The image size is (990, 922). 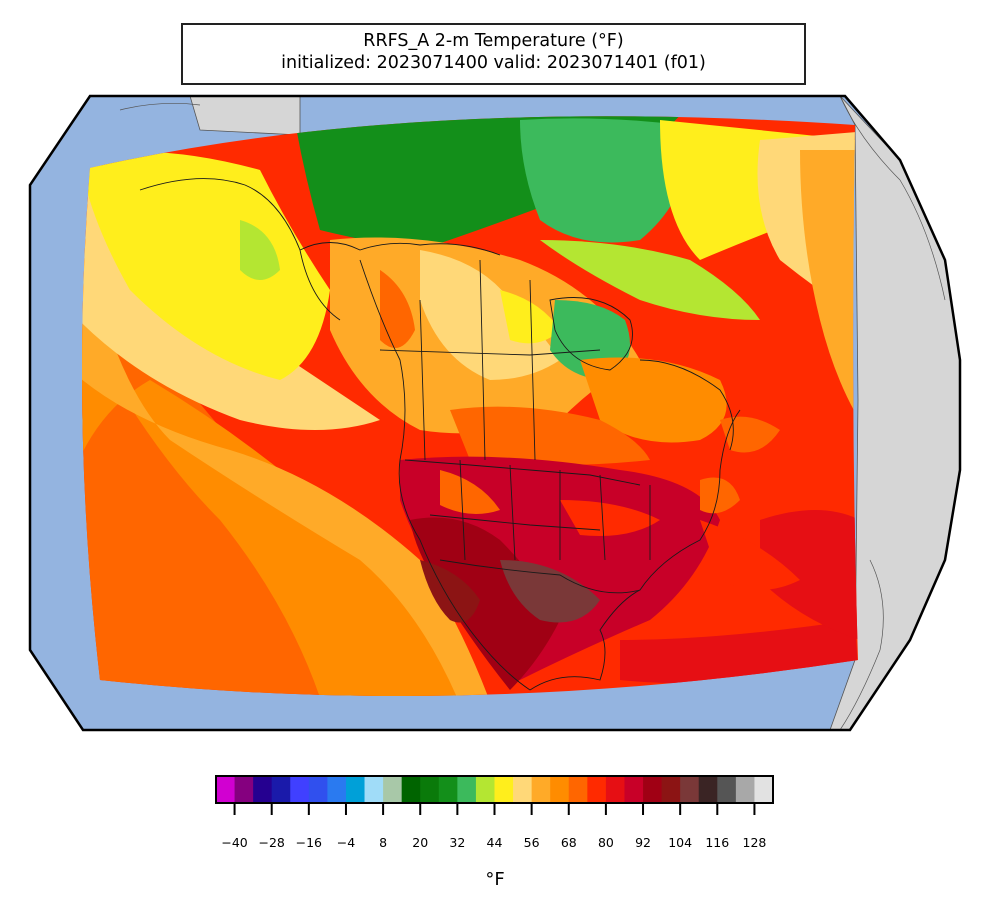 I want to click on colorbar-tick-label: 20, so click(x=420, y=842).